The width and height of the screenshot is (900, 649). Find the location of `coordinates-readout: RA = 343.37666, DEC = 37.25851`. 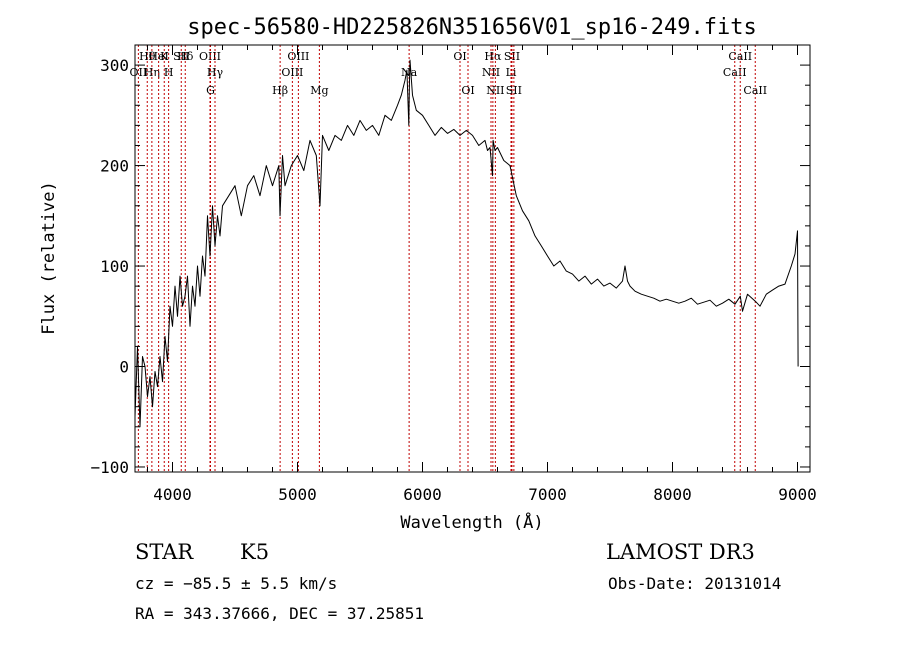

coordinates-readout: RA = 343.37666, DEC = 37.25851 is located at coordinates (279, 613).